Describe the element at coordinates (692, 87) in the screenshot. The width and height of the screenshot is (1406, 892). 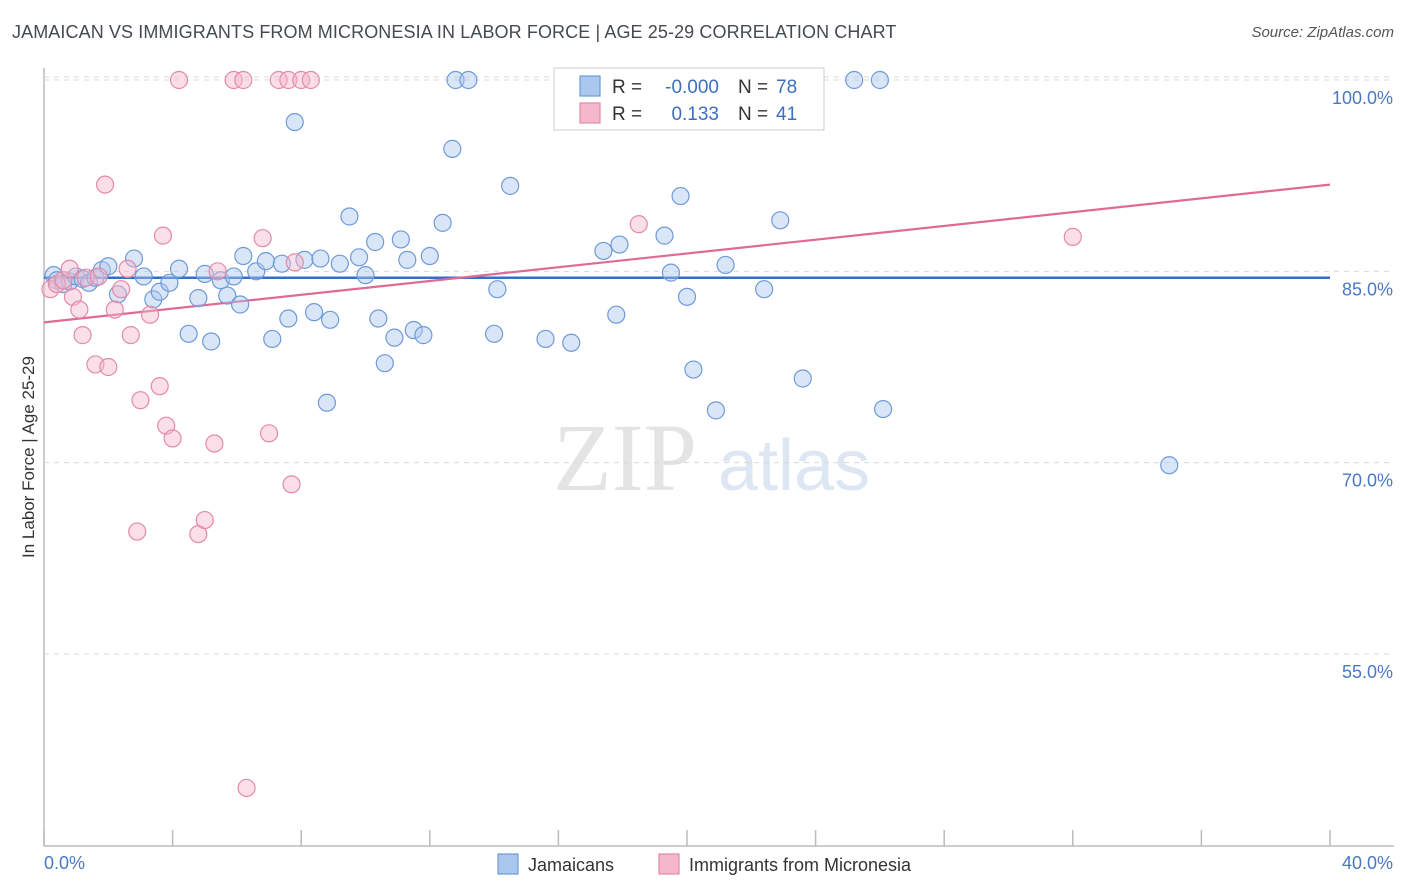
I see `stats-r-value-blue: -0.000` at that location.